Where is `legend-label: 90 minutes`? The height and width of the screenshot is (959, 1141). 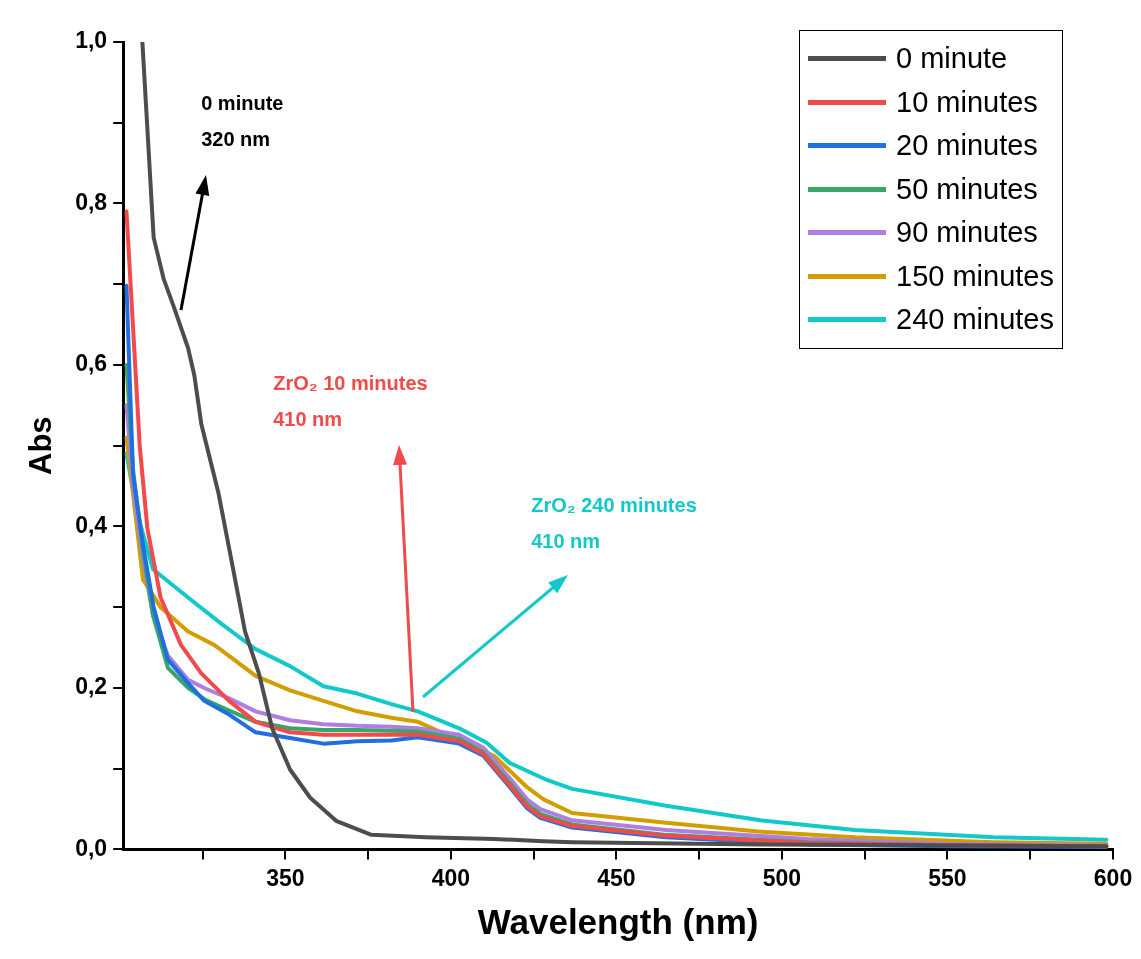 legend-label: 90 minutes is located at coordinates (967, 232).